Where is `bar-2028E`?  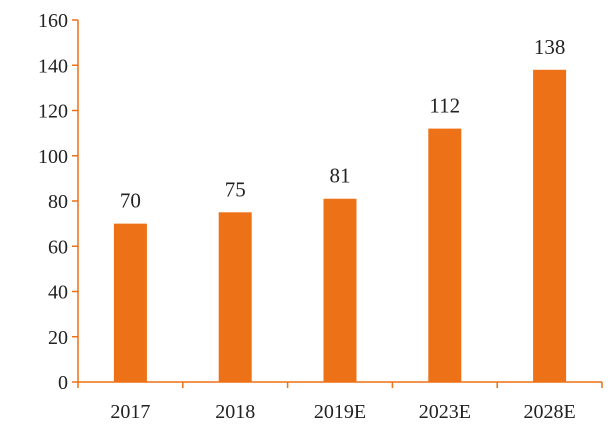
bar-2028E is located at coordinates (550, 226).